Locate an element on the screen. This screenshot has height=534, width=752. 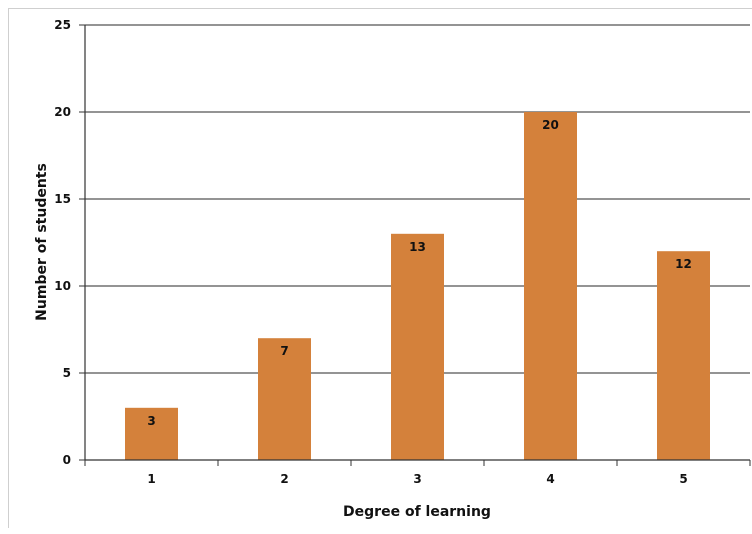
x-tick-label-5: 5 is located at coordinates (683, 479).